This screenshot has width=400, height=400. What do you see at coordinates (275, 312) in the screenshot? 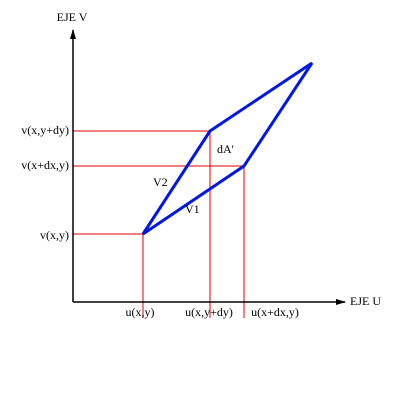
I see `u-label: u(x+dx,y)` at bounding box center [275, 312].